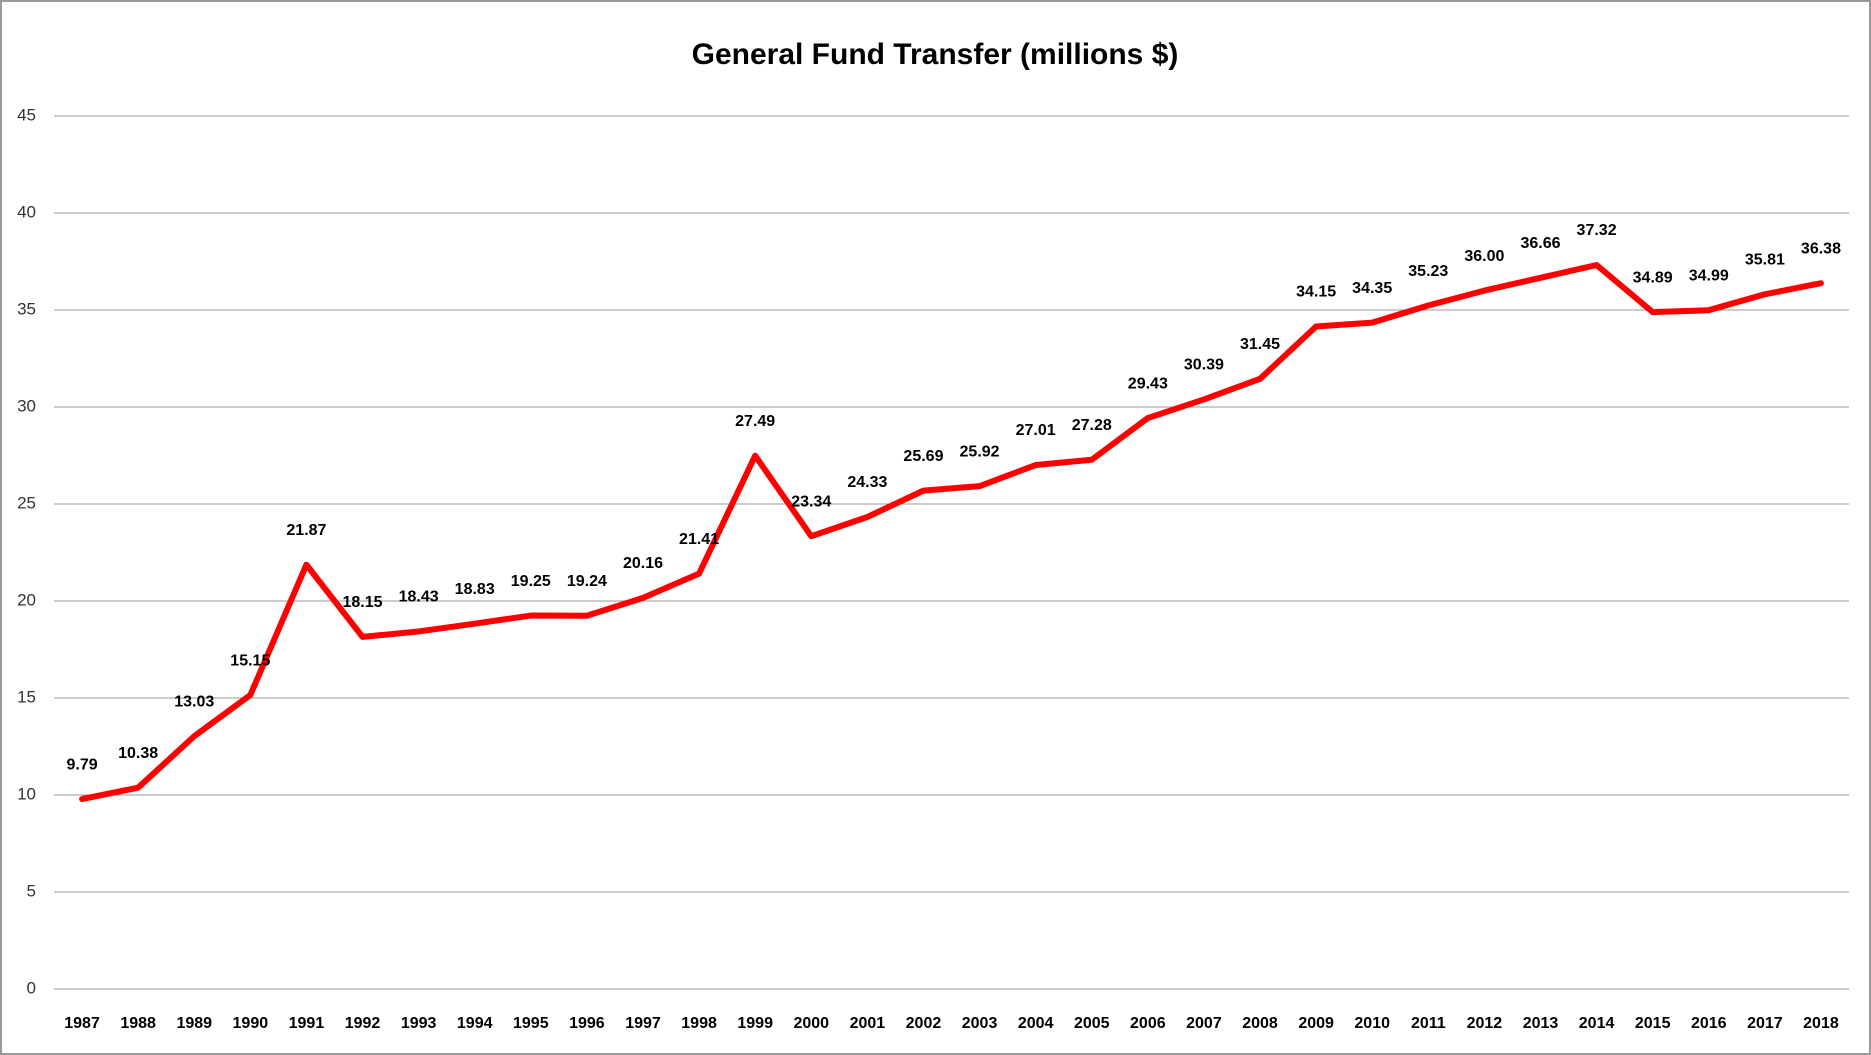 The width and height of the screenshot is (1871, 1055). I want to click on x-tick-label: 1998, so click(699, 1023).